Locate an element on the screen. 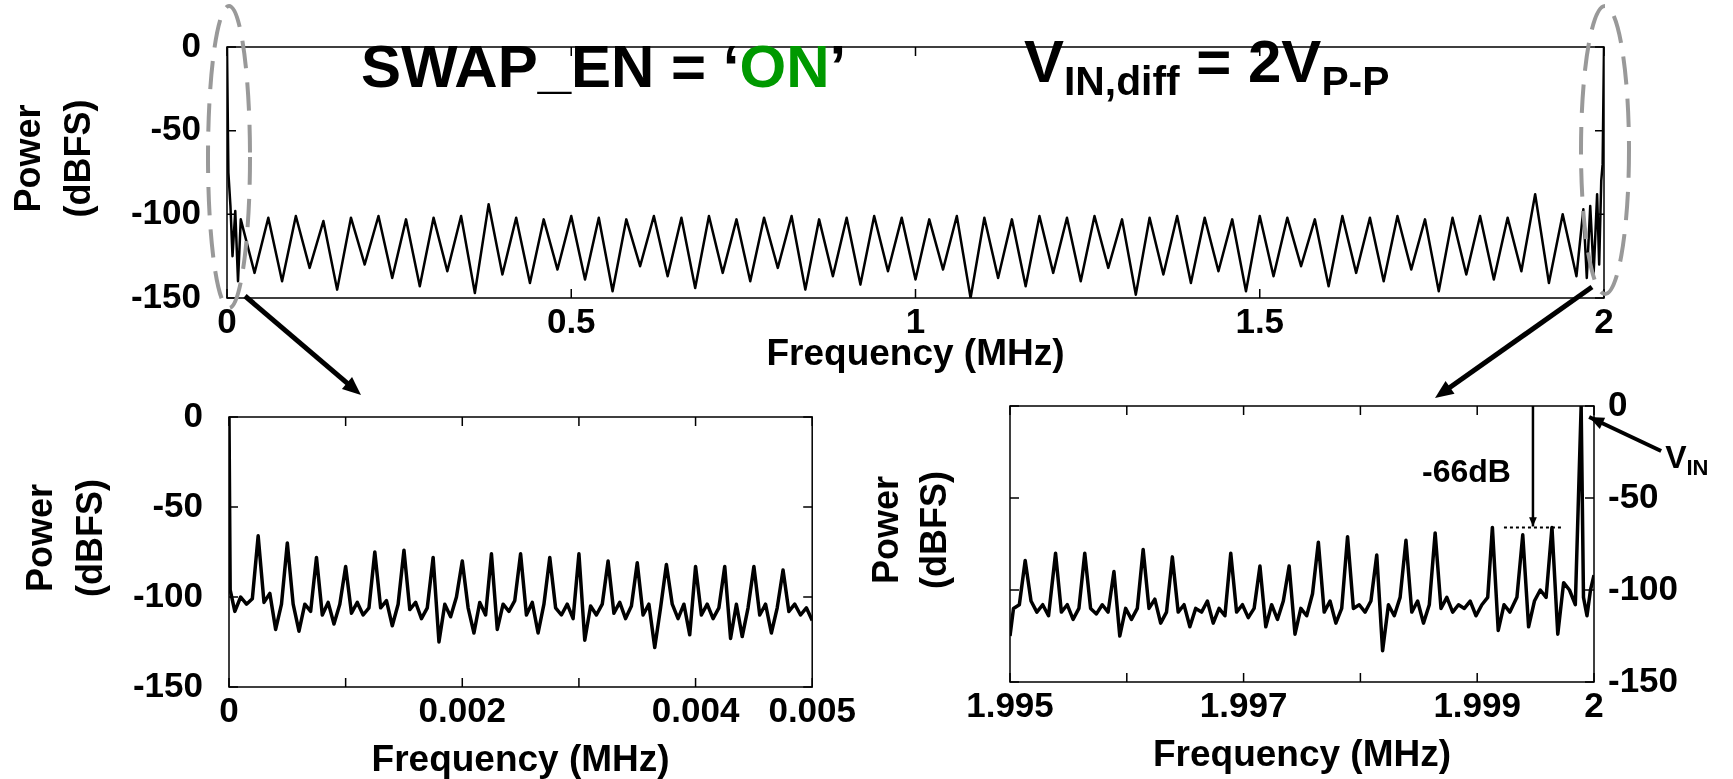  chart-title: SWAP_EN = ‘ON’ is located at coordinates (604, 66).